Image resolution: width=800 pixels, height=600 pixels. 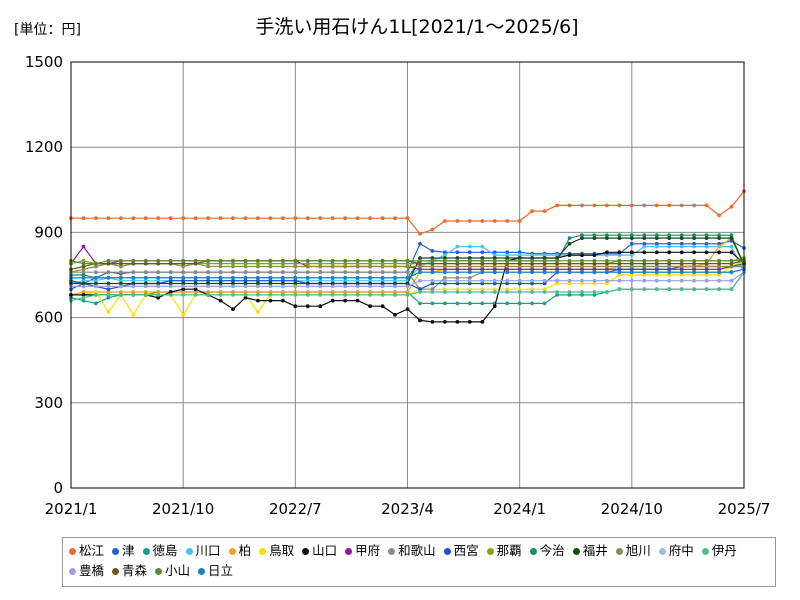 I want to click on legend-label: 甲府, so click(x=368, y=550).